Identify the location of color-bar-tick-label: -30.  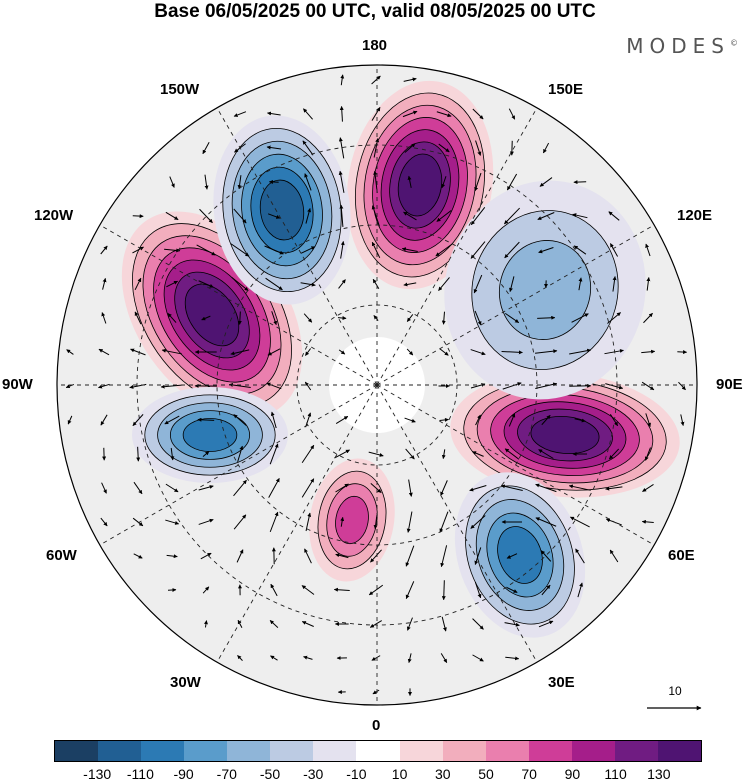
(313, 774).